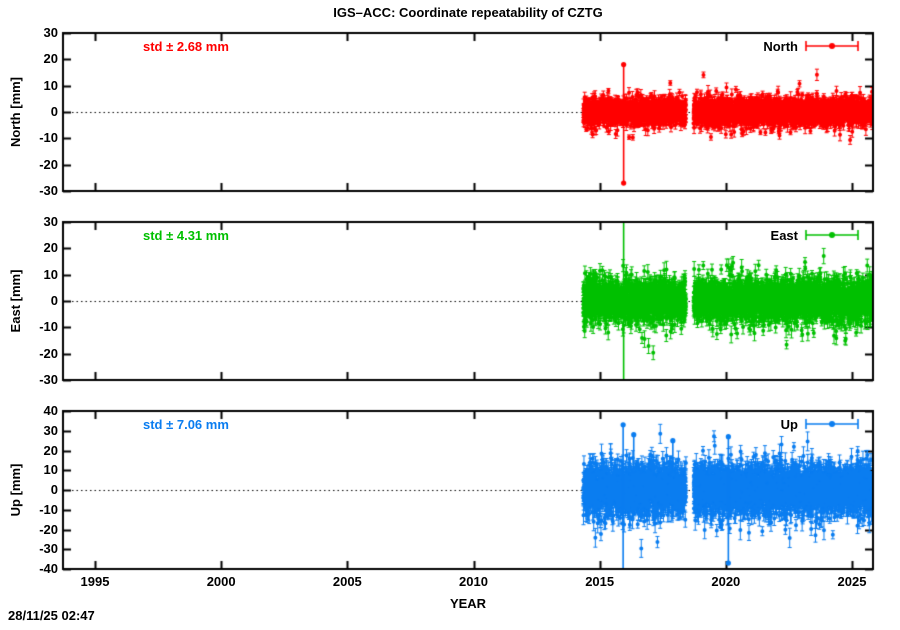 The image size is (900, 630). What do you see at coordinates (852, 581) in the screenshot?
I see `x-tick-label: 2025` at bounding box center [852, 581].